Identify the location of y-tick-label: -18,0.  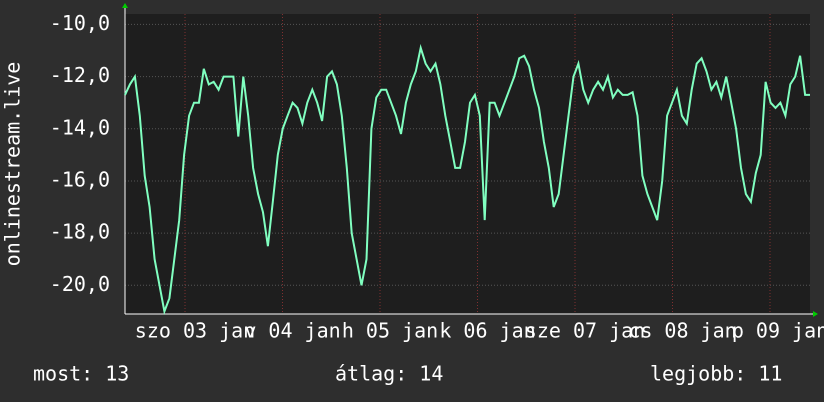
(80, 232).